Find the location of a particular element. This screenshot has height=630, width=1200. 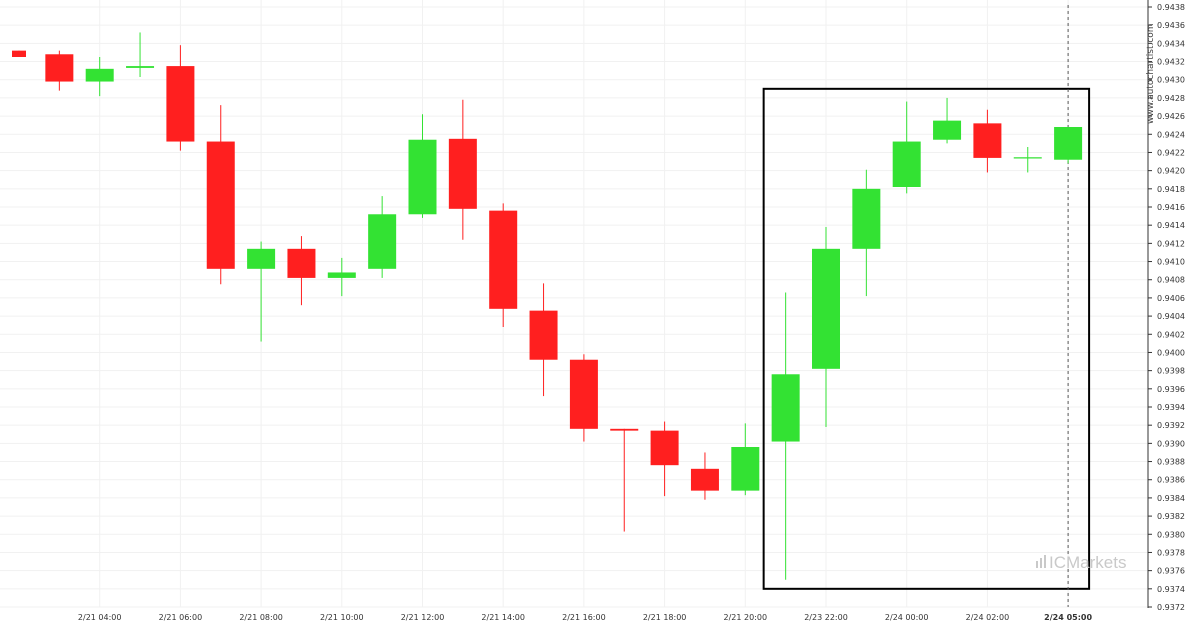

y-tick-label: 0.9424 is located at coordinates (1171, 134).